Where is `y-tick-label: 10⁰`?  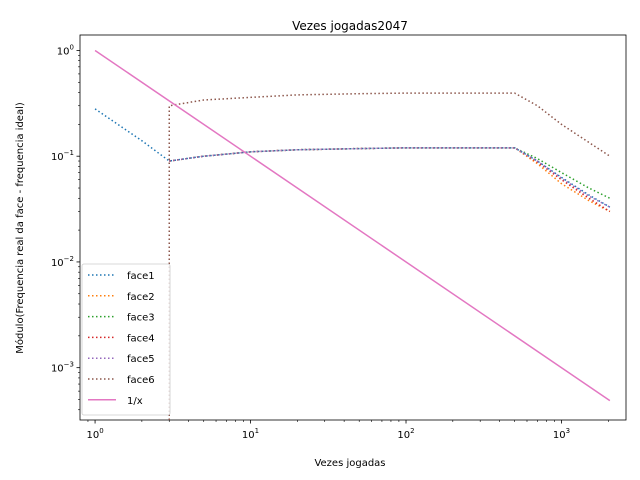
y-tick-label: 10⁰ is located at coordinates (65, 50).